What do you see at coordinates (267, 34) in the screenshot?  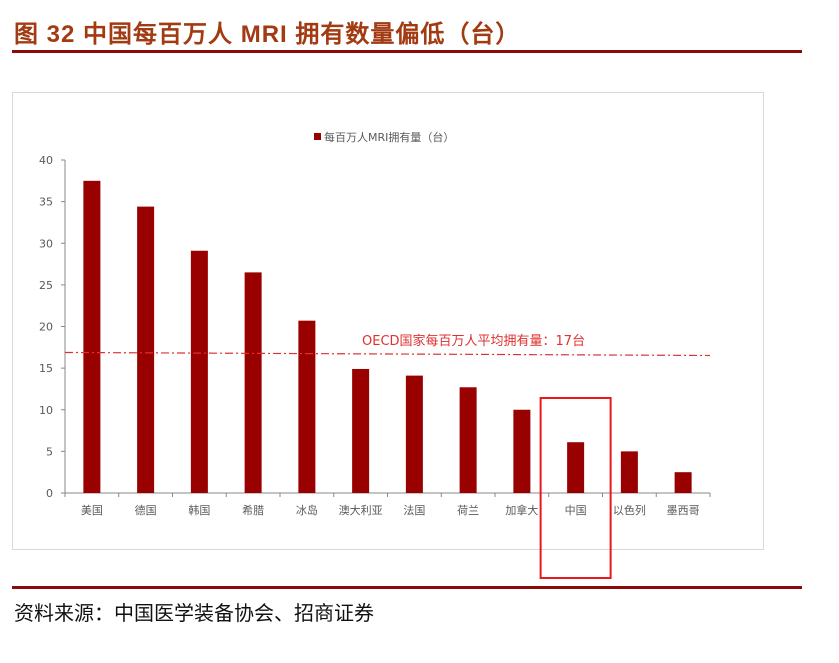 I see `figure-title: 图 32 中国每百万人 MRI 拥有数量偏低（台）` at bounding box center [267, 34].